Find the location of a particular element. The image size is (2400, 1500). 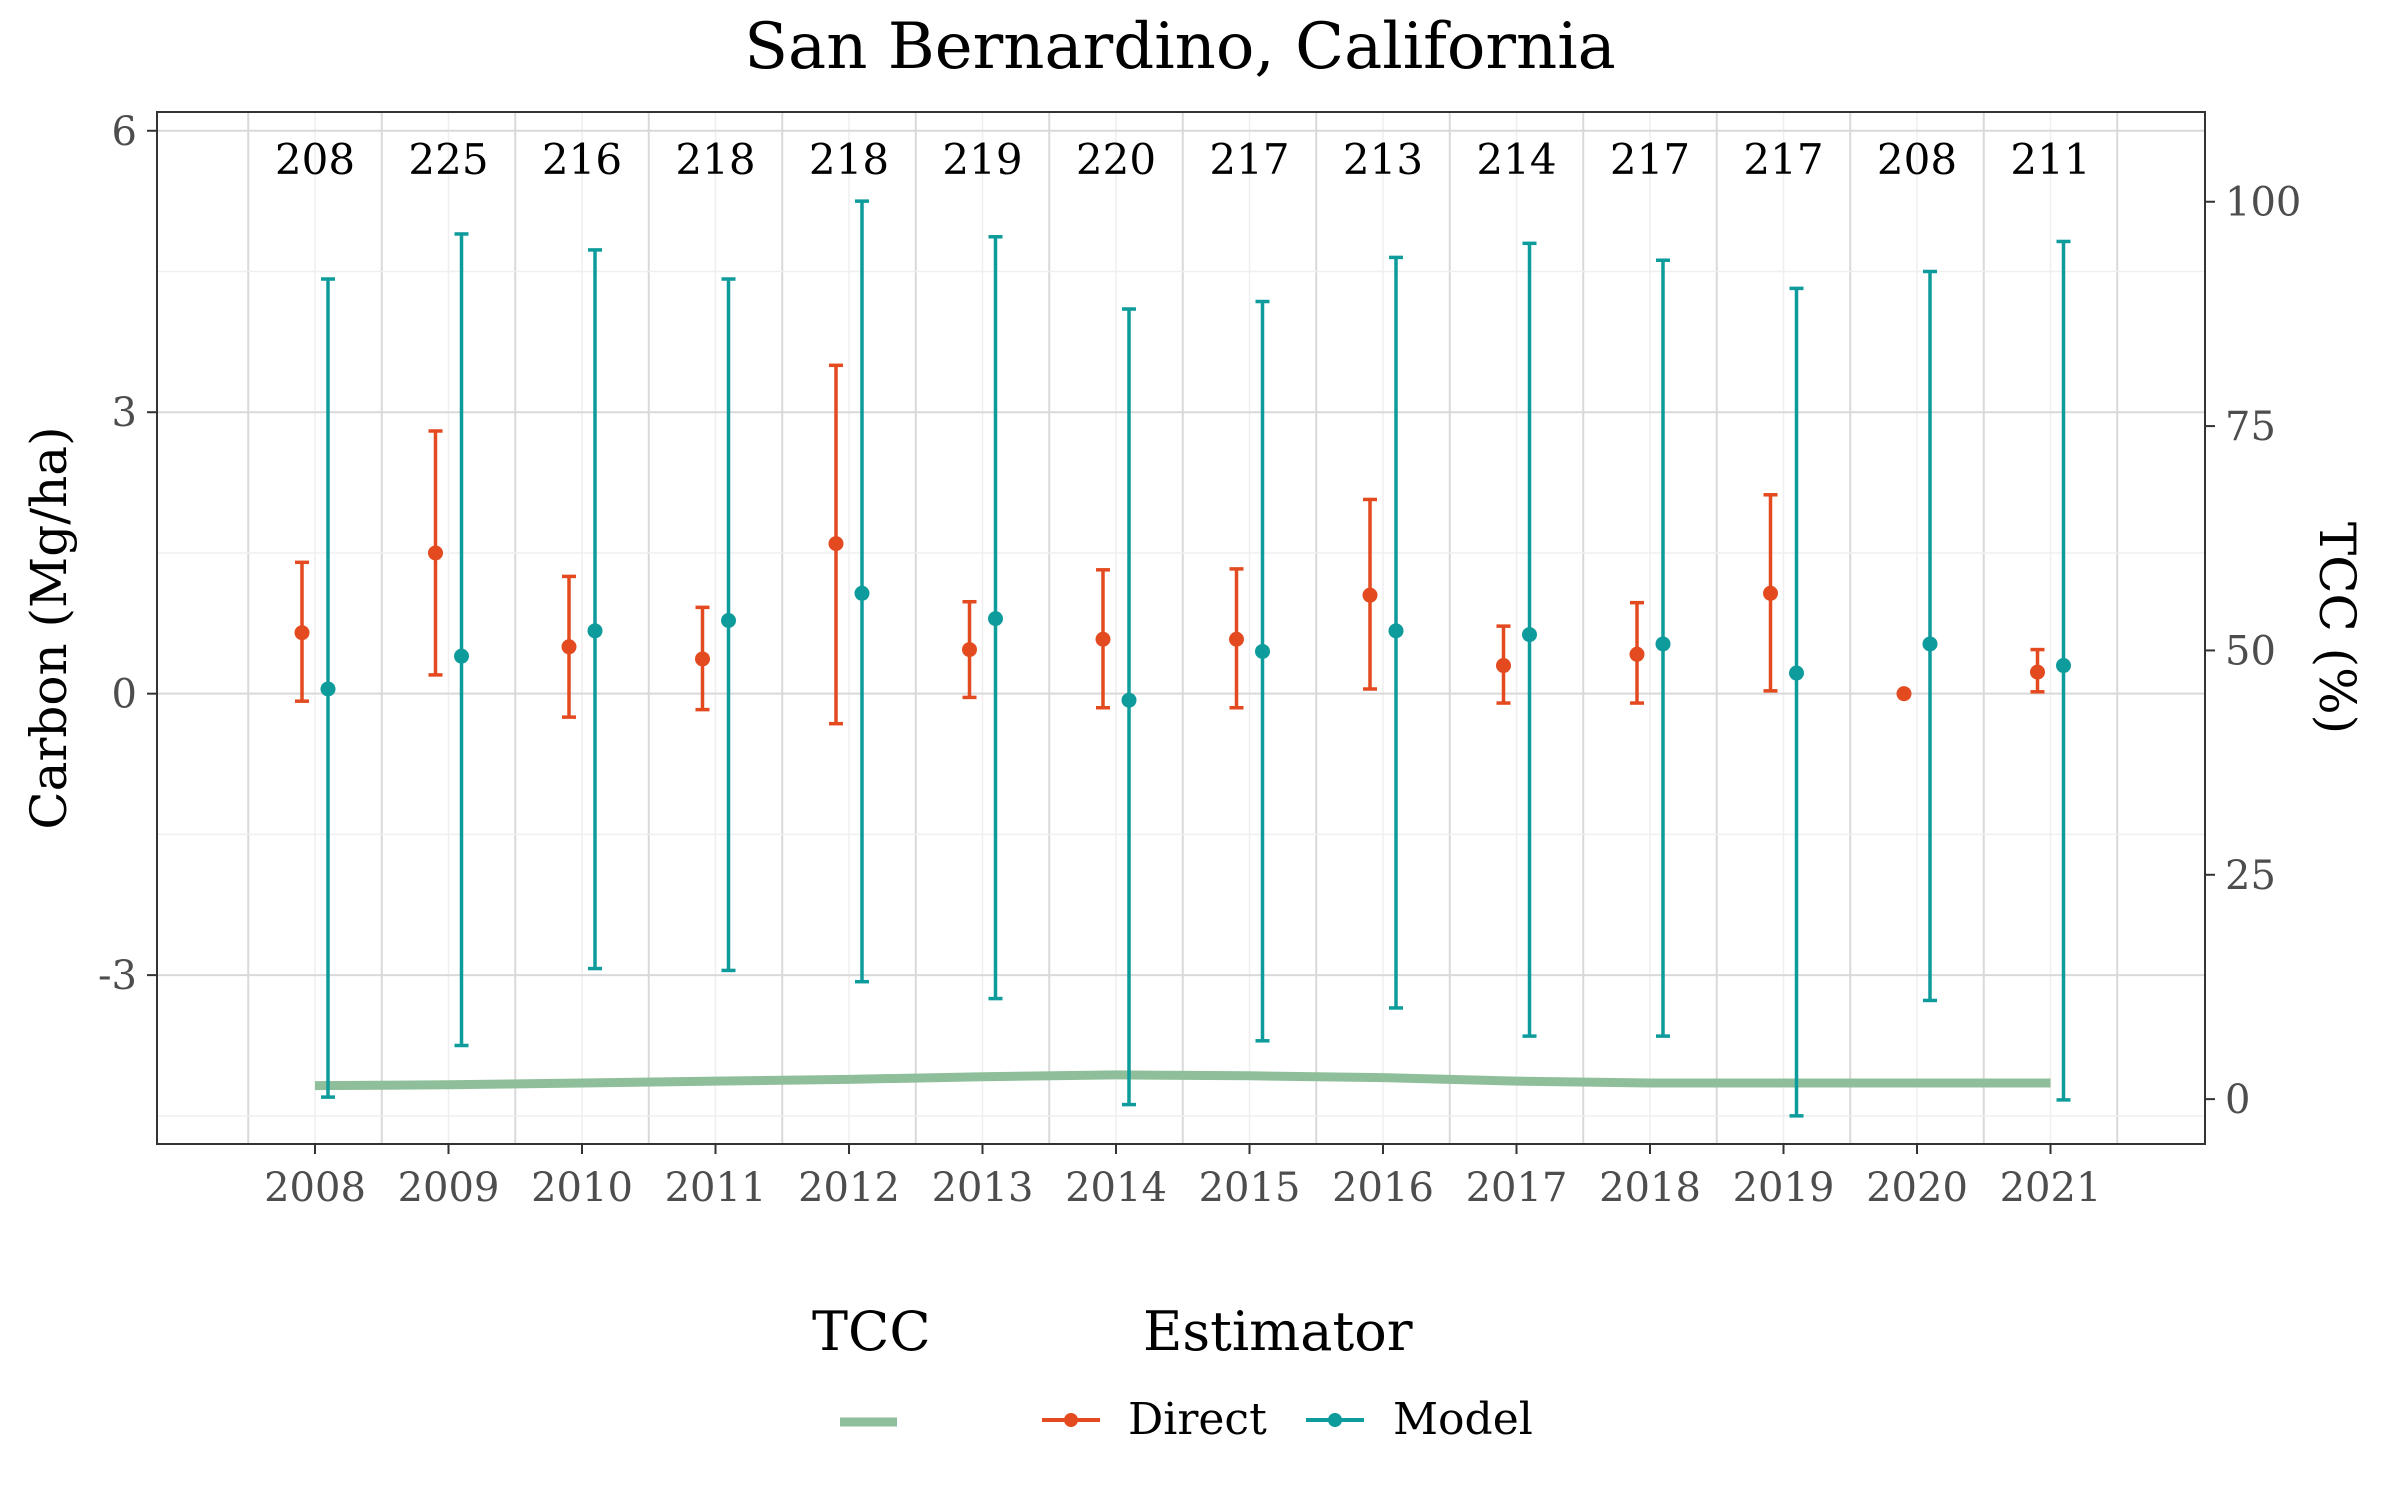

y2-tick-label: 50 is located at coordinates (2250, 651).